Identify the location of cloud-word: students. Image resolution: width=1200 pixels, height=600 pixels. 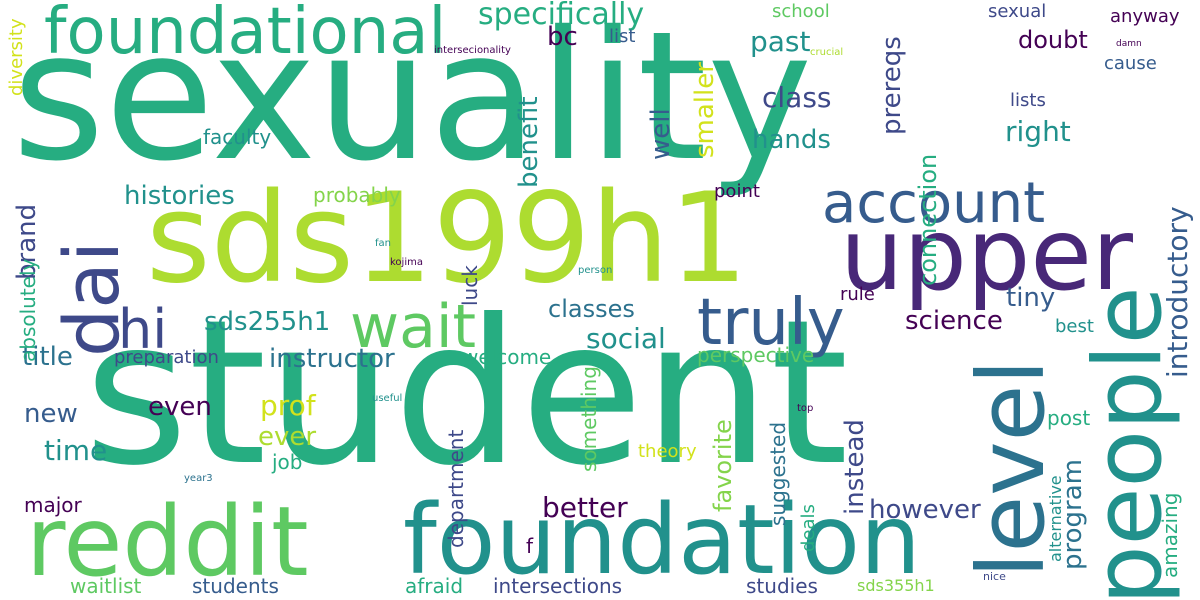
(235, 586).